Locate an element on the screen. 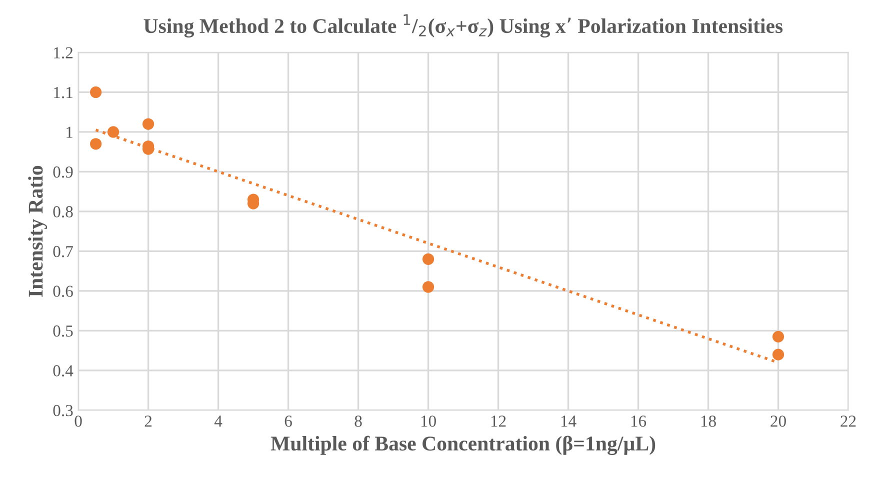 Image resolution: width=870 pixels, height=477 pixels. x-tick-label: 16 is located at coordinates (638, 421).